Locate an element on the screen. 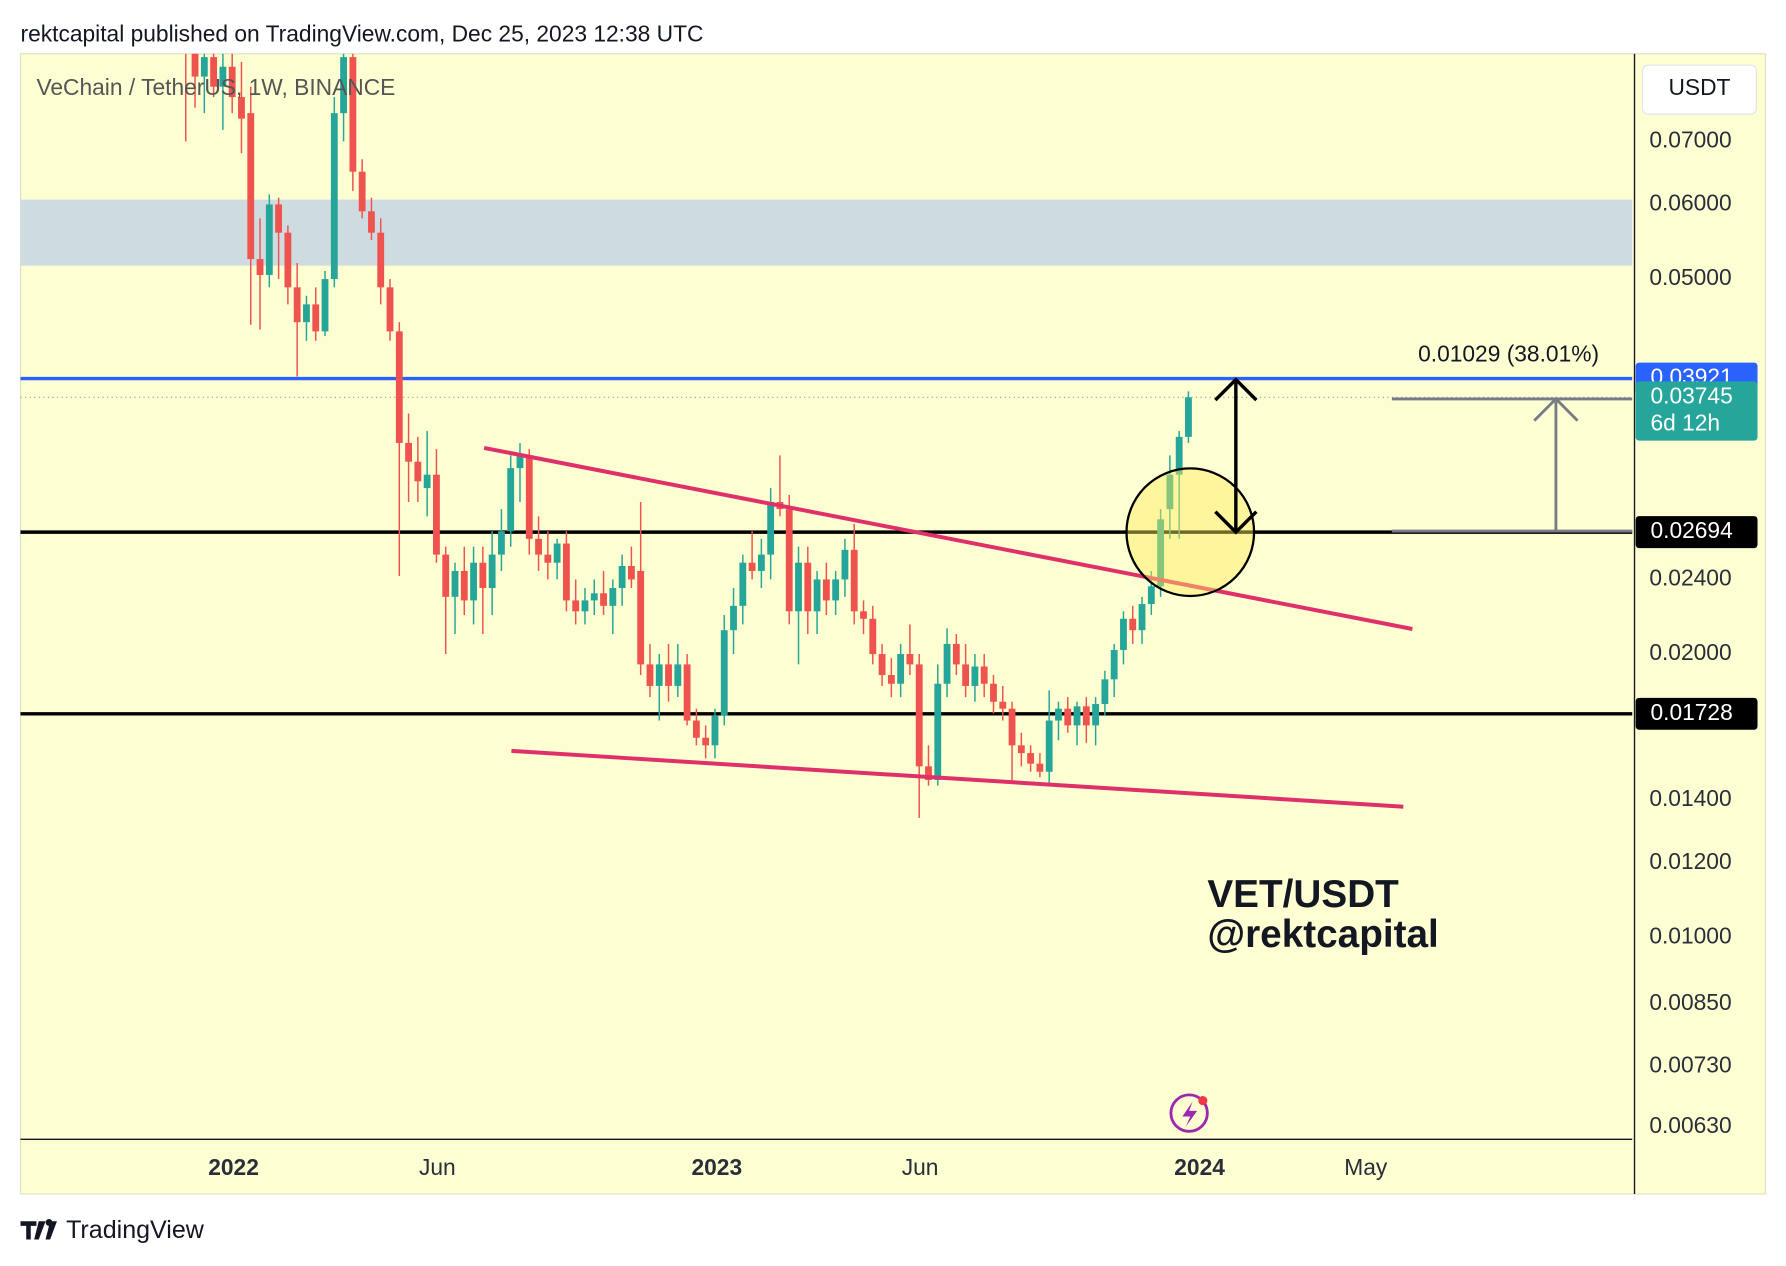 The image size is (1786, 1266). x-tick-label: Jun is located at coordinates (437, 1167).